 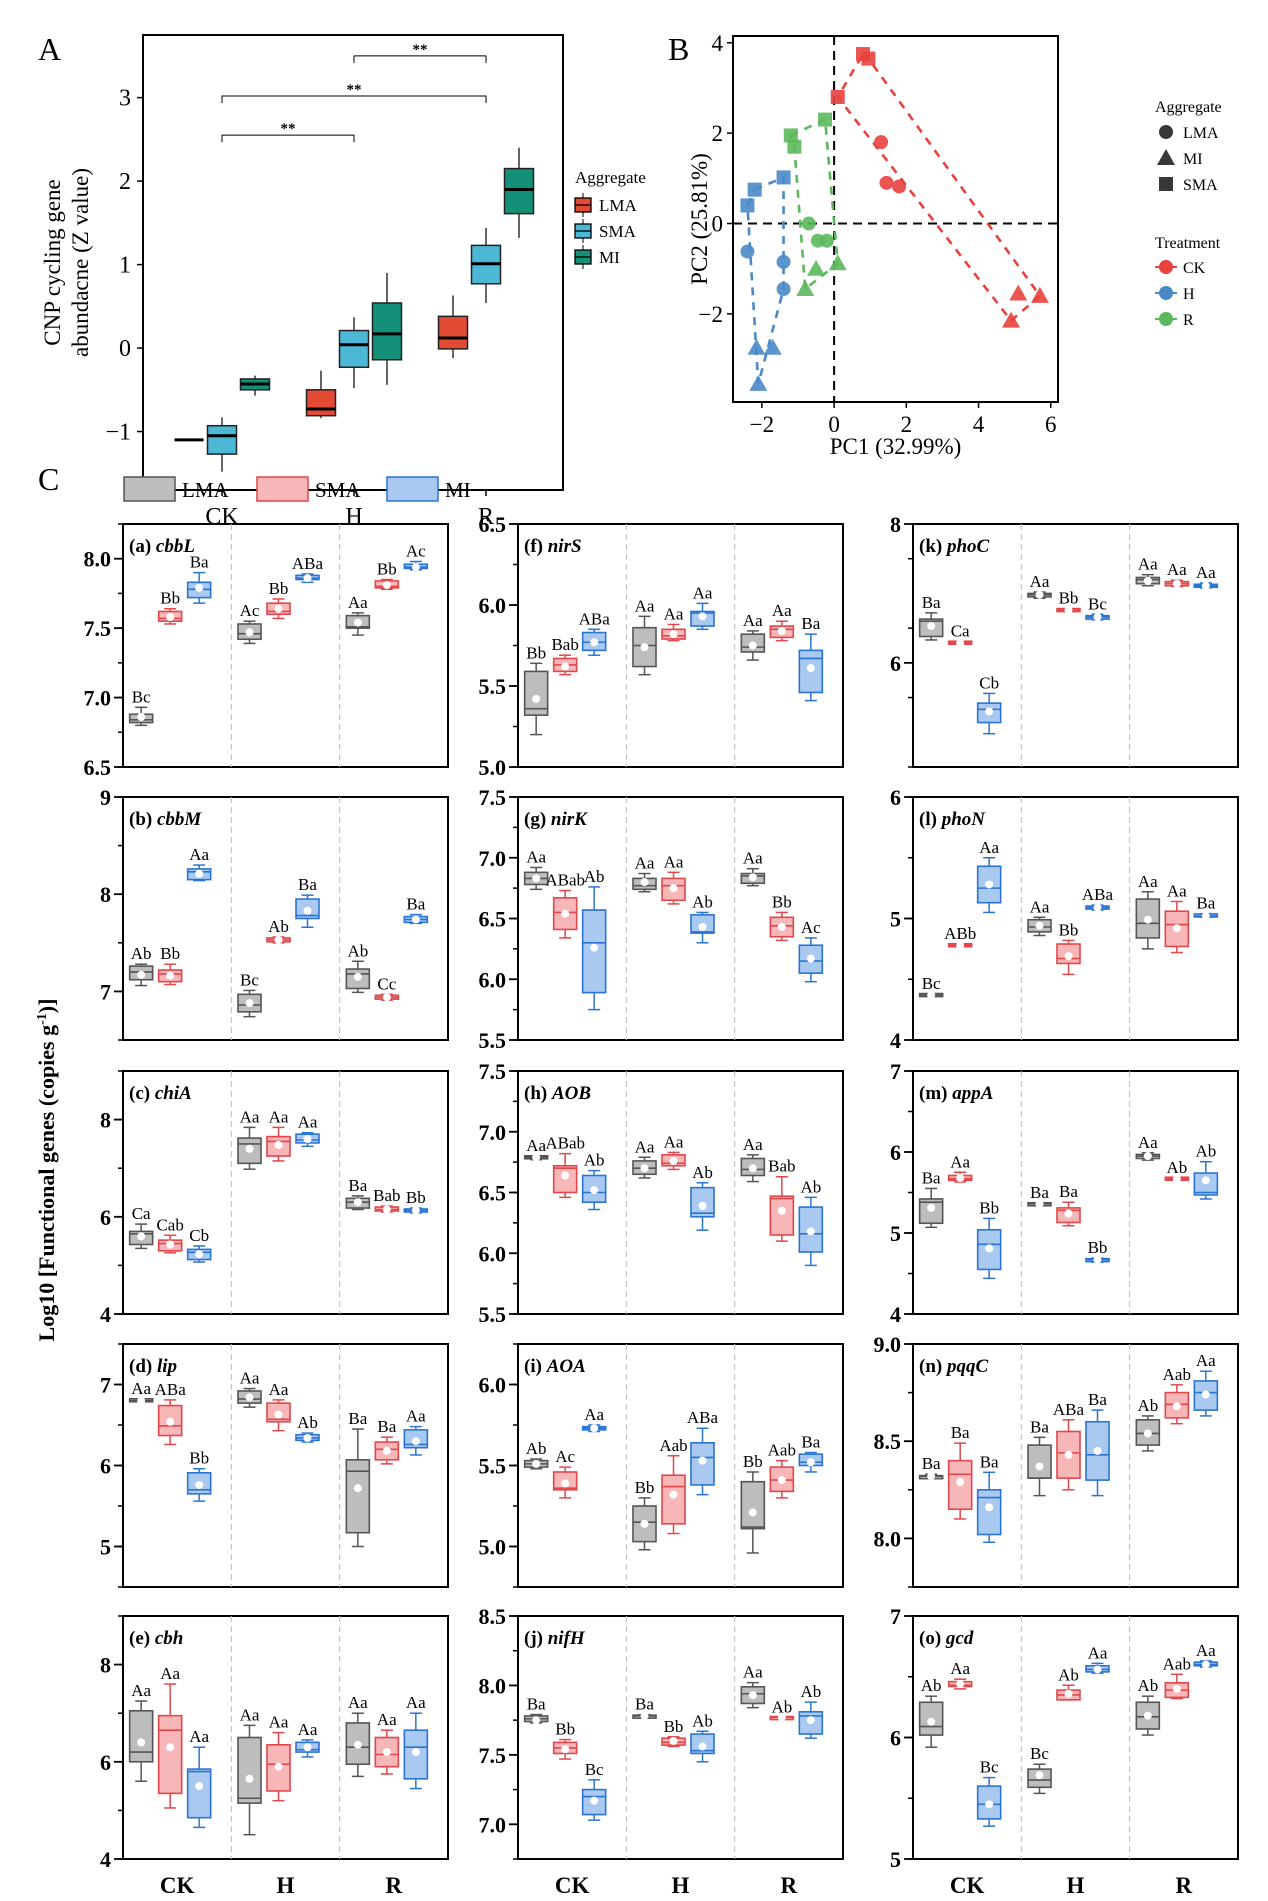 I want to click on legend-aggregate-label-lma: LMA, so click(x=1201, y=133).